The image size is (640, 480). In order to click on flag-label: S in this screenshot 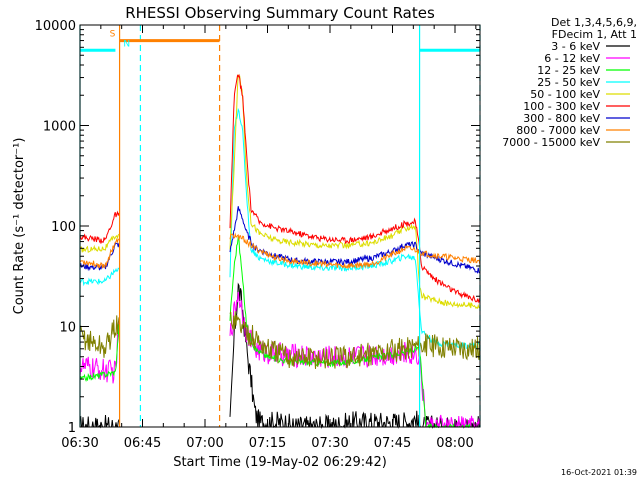, I will do `click(113, 35)`.